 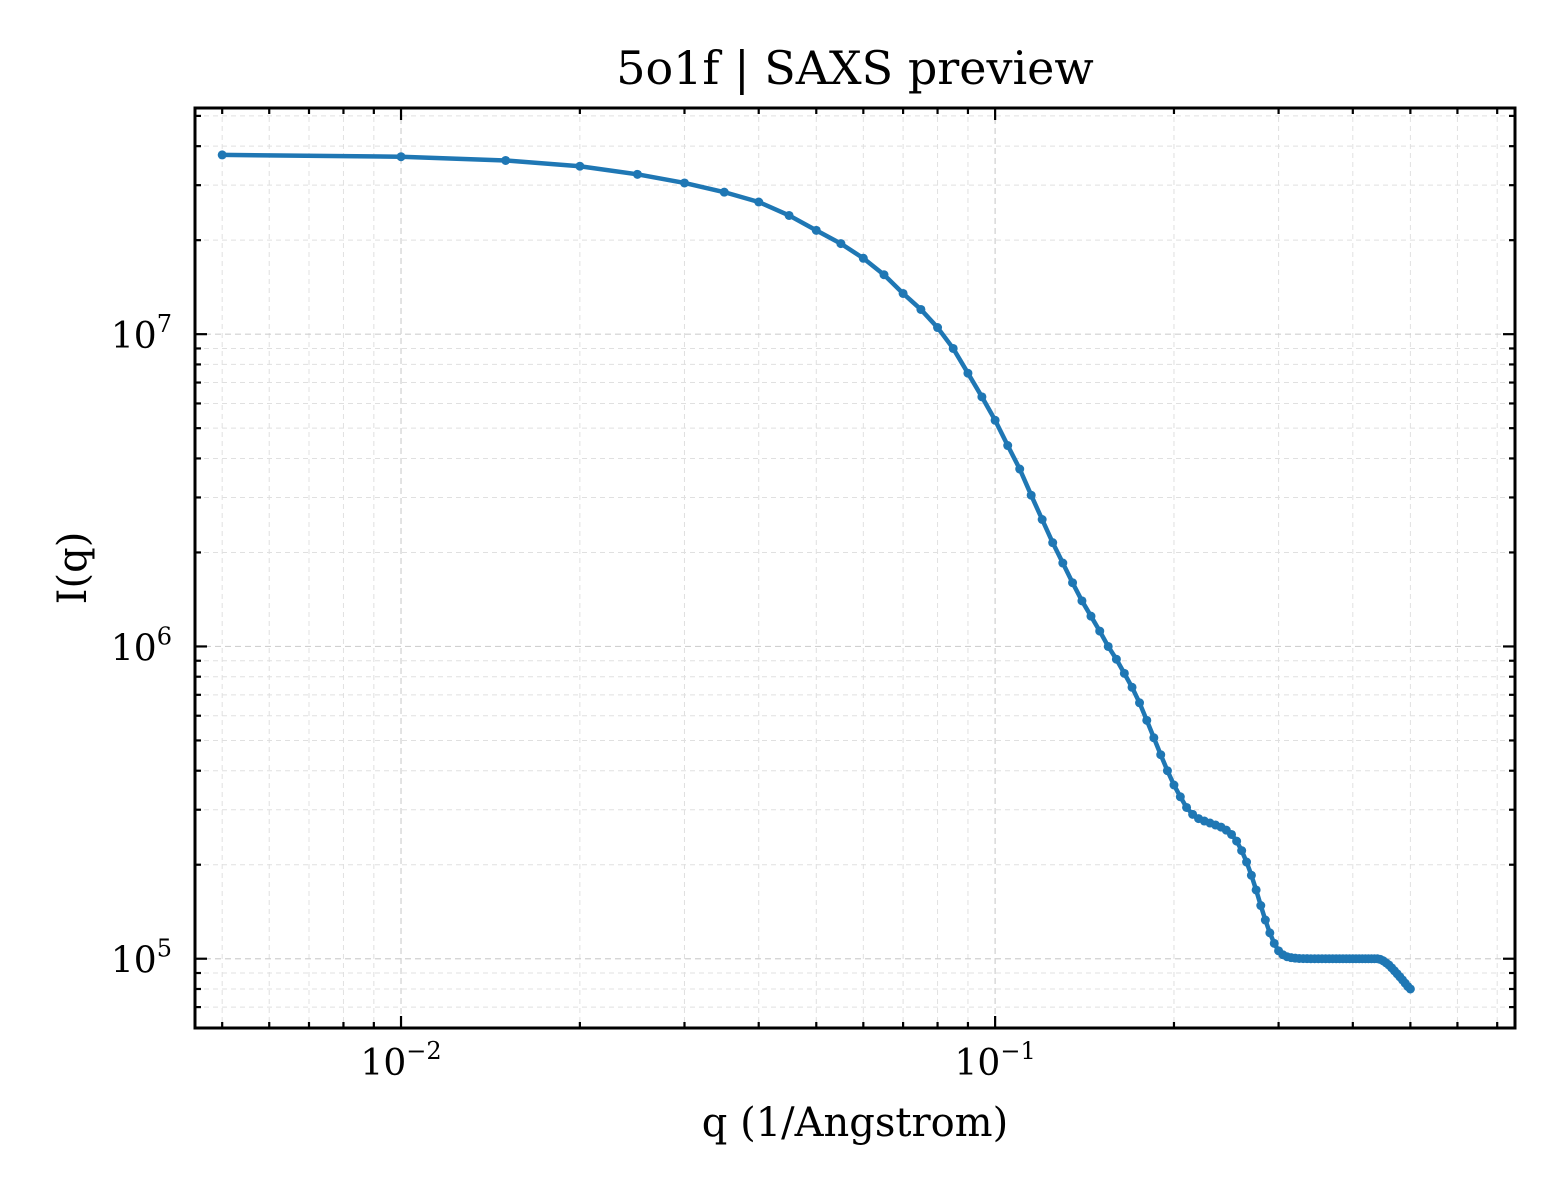 I want to click on y-tick-label: 10⁵, so click(x=141, y=958).